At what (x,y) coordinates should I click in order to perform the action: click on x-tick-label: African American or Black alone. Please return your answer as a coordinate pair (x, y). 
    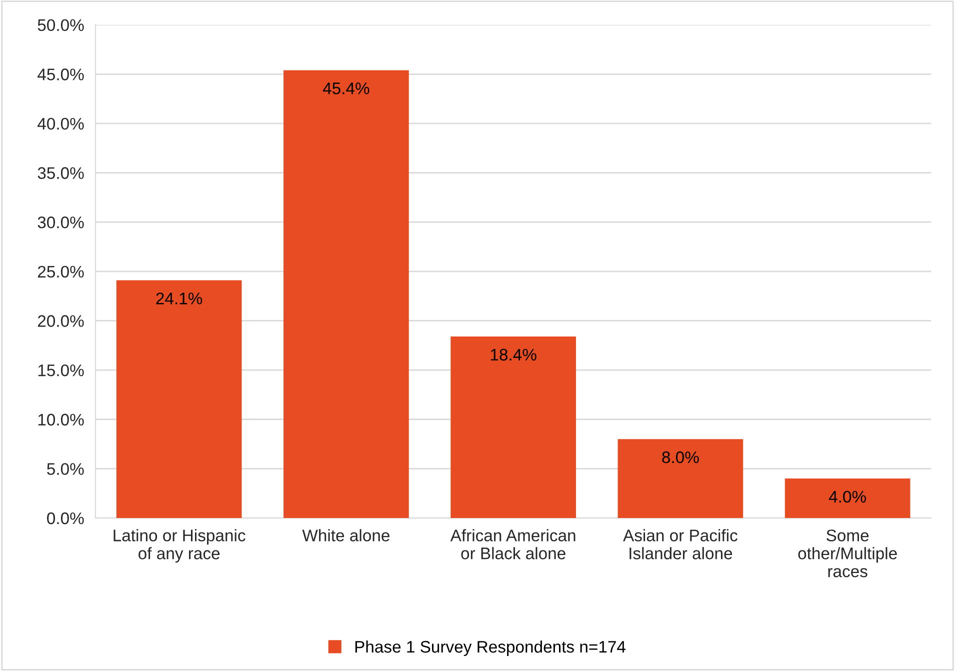
    Looking at the image, I should click on (513, 544).